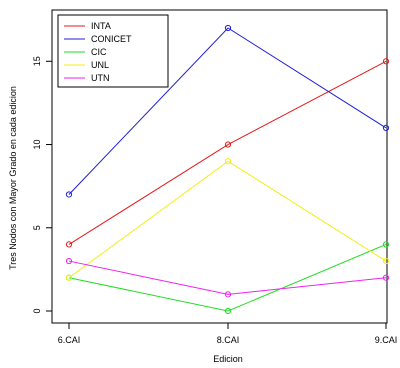 This screenshot has height=368, width=400. I want to click on legend-label: INTA, so click(101, 26).